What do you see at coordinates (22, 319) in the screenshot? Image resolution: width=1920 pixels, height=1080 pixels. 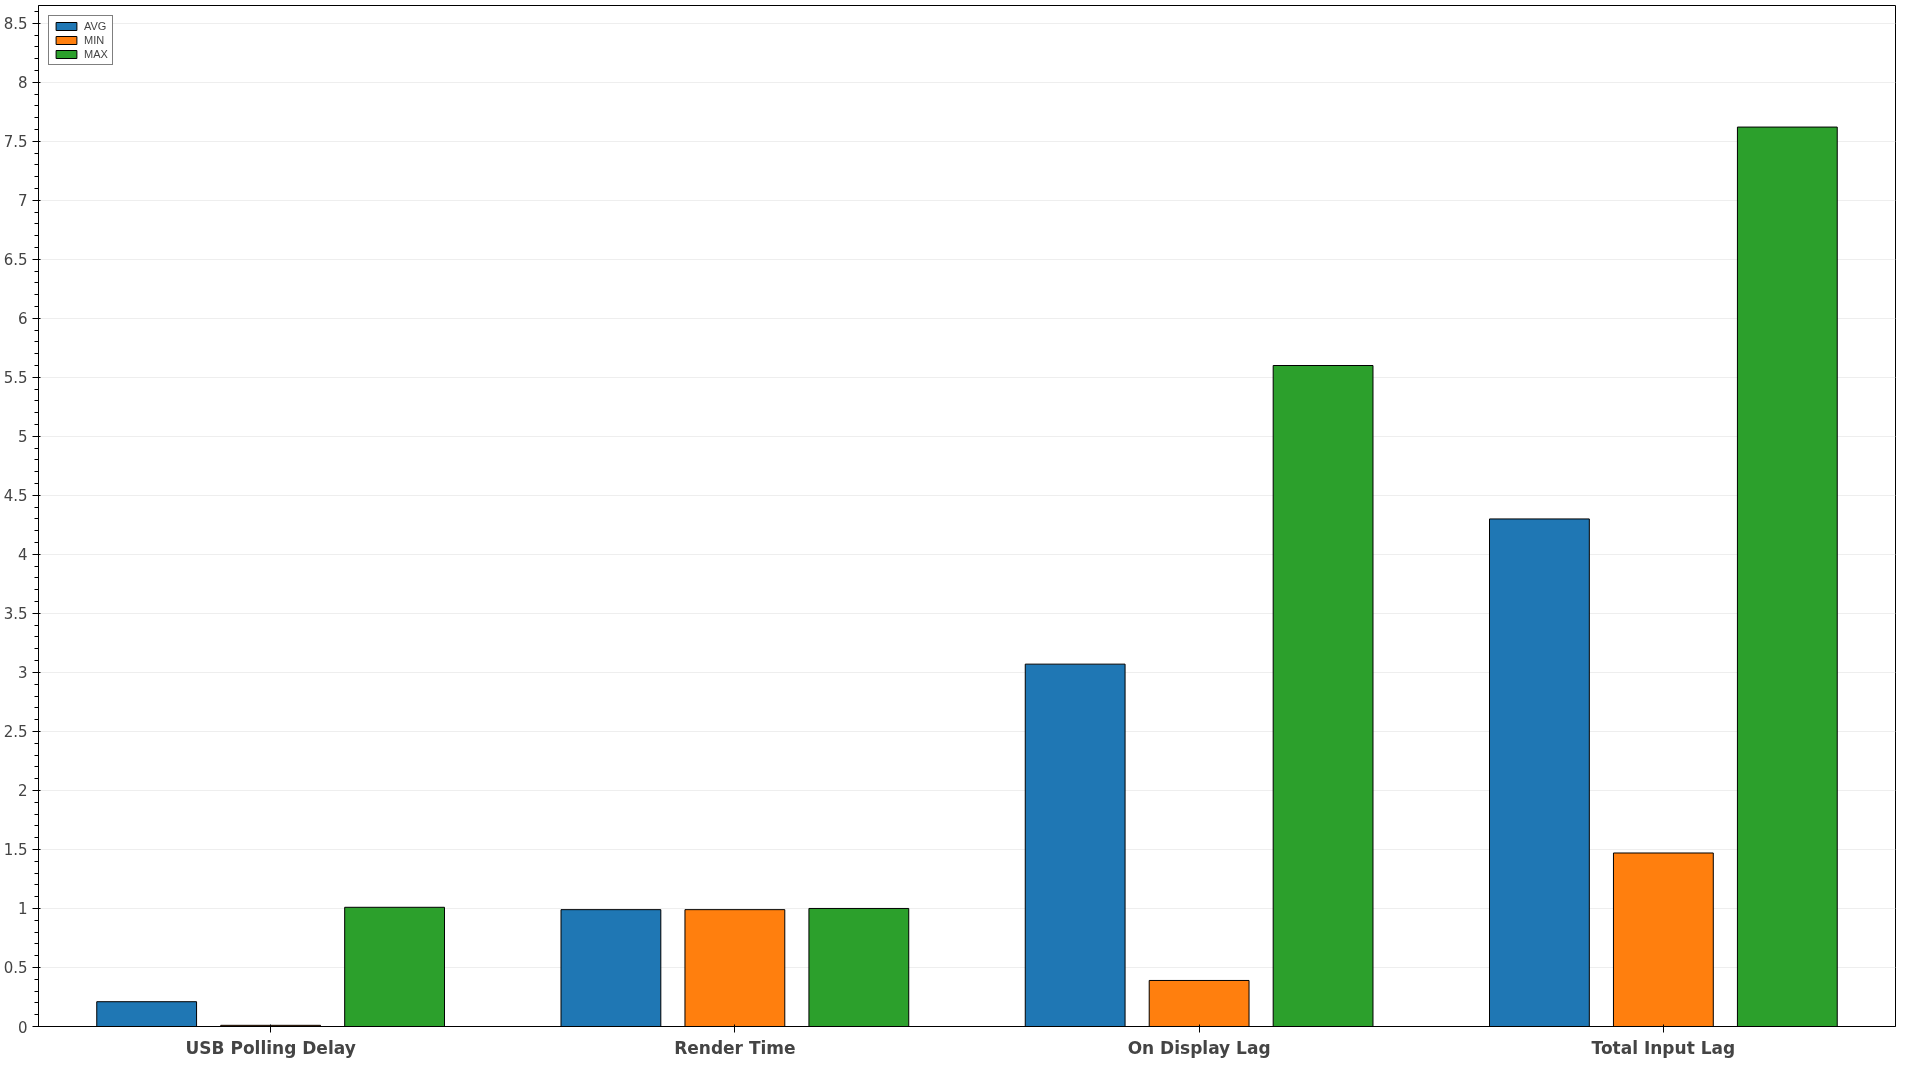 I see `y-tick-label: 6` at bounding box center [22, 319].